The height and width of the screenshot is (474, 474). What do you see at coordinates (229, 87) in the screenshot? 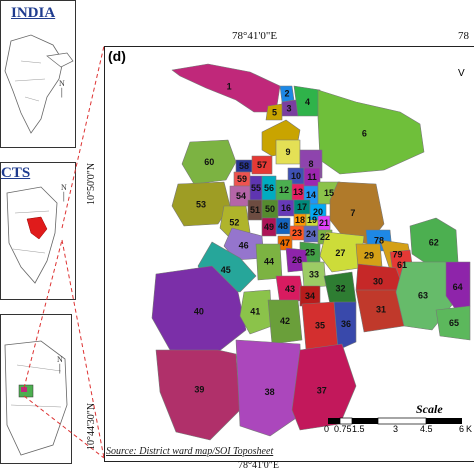
I see `ward-label-1: 1` at bounding box center [229, 87].